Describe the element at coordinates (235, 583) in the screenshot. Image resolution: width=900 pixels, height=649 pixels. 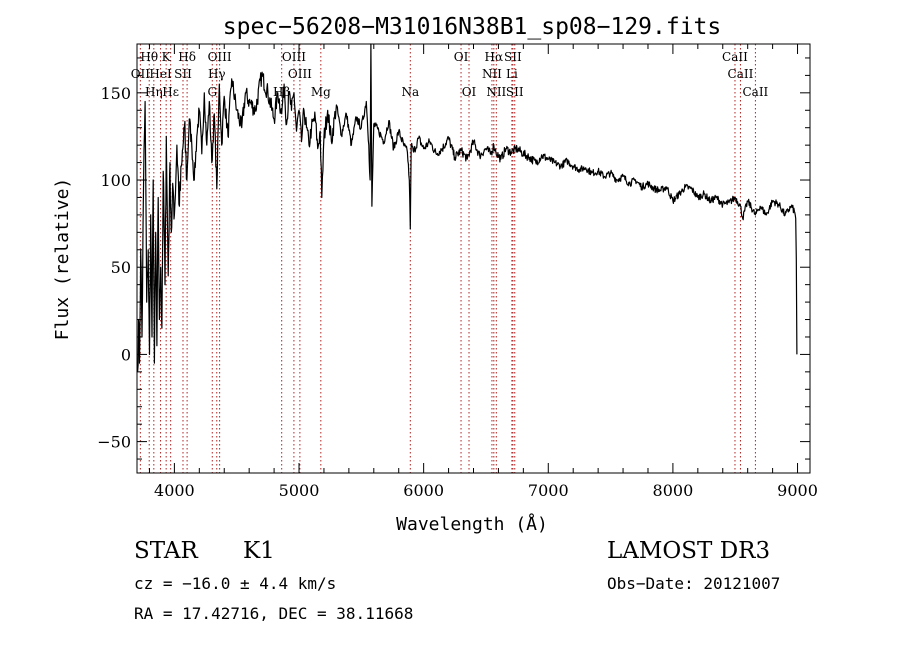
I see `redshift-text: cz = −16.0 ± 4.4 km/s` at that location.